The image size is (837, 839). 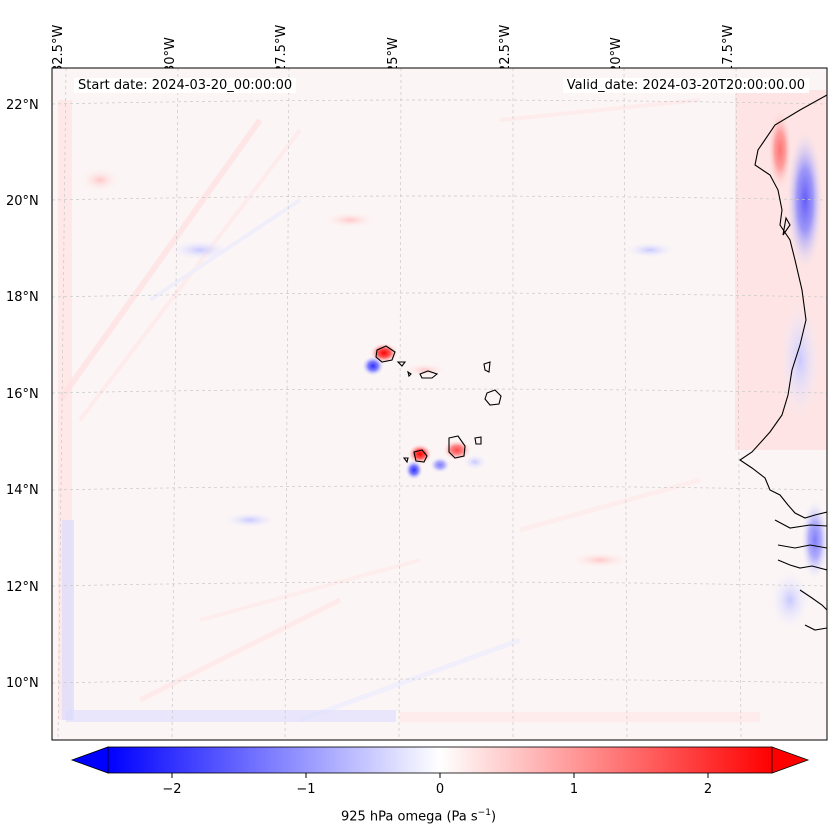 What do you see at coordinates (409, 817) in the screenshot?
I see `colorbar-label-main: 925 hPa omega (Pa s` at bounding box center [409, 817].